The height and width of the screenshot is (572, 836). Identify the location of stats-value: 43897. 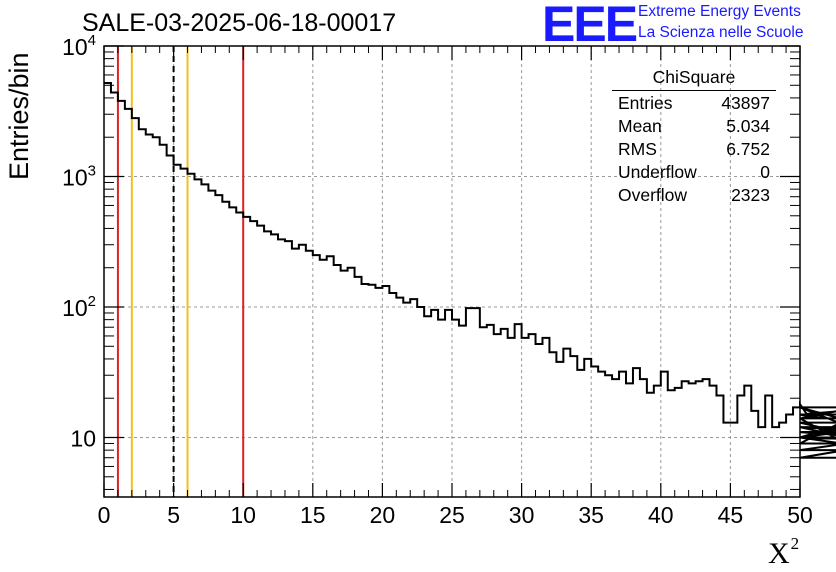
(745, 103).